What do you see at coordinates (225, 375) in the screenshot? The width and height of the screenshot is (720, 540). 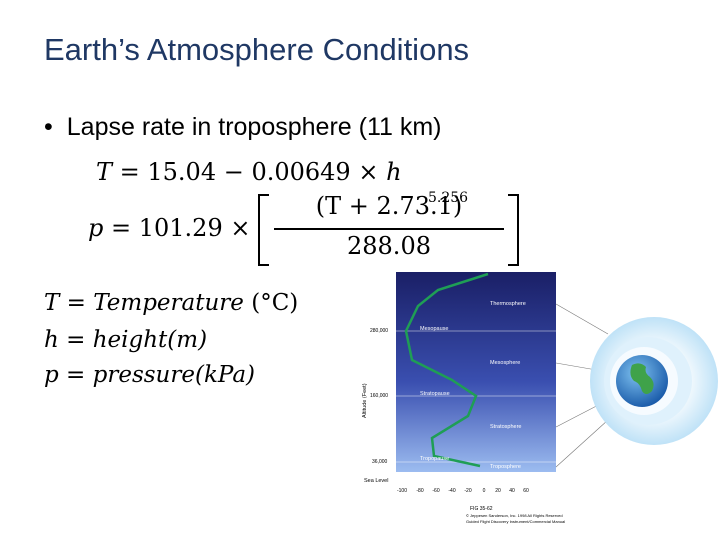 I see `def-unit: (kPa)` at bounding box center [225, 375].